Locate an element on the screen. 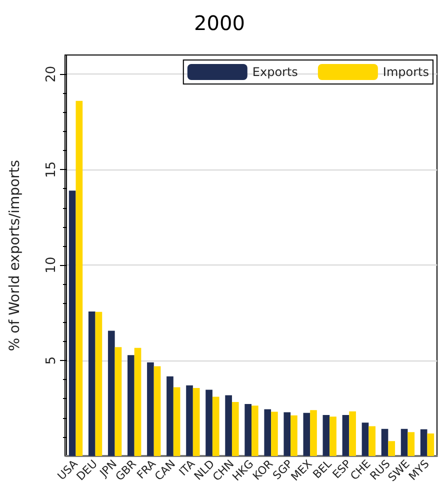 The width and height of the screenshot is (439, 486). legend-label: Exports is located at coordinates (275, 72).